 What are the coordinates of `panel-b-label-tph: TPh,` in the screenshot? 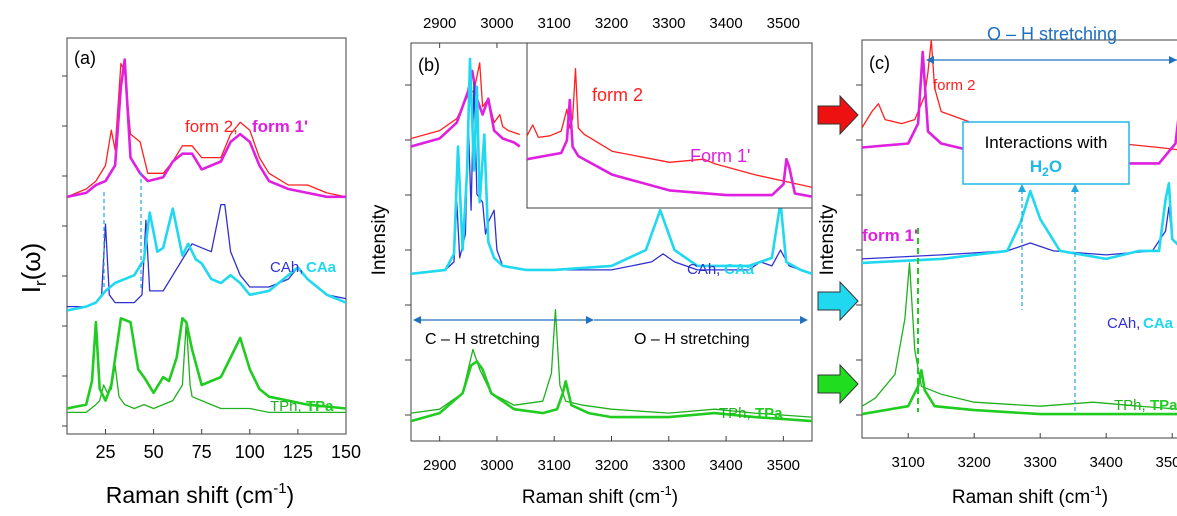 It's located at (735, 413).